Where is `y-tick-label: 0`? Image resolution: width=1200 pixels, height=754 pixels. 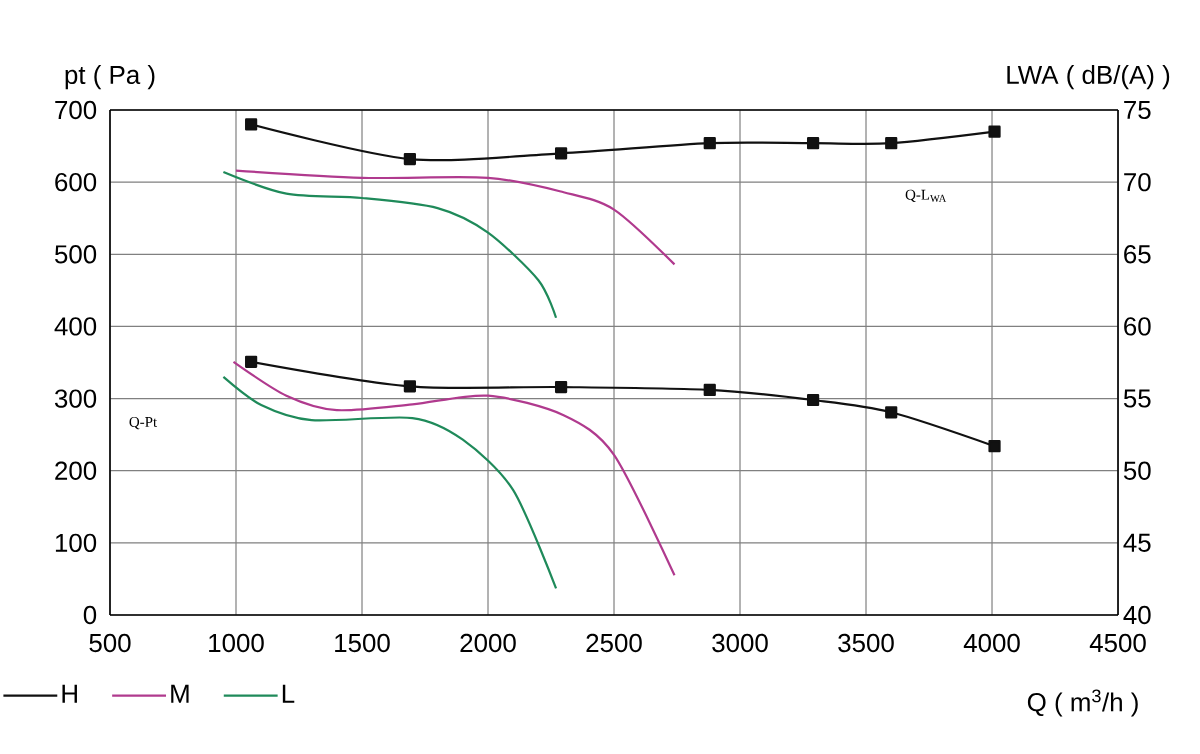
y-tick-label: 0 is located at coordinates (90, 615).